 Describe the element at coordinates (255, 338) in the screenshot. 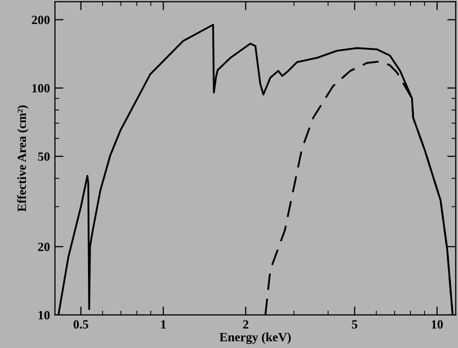

I see `x-axis-title: Energy (keV)` at that location.